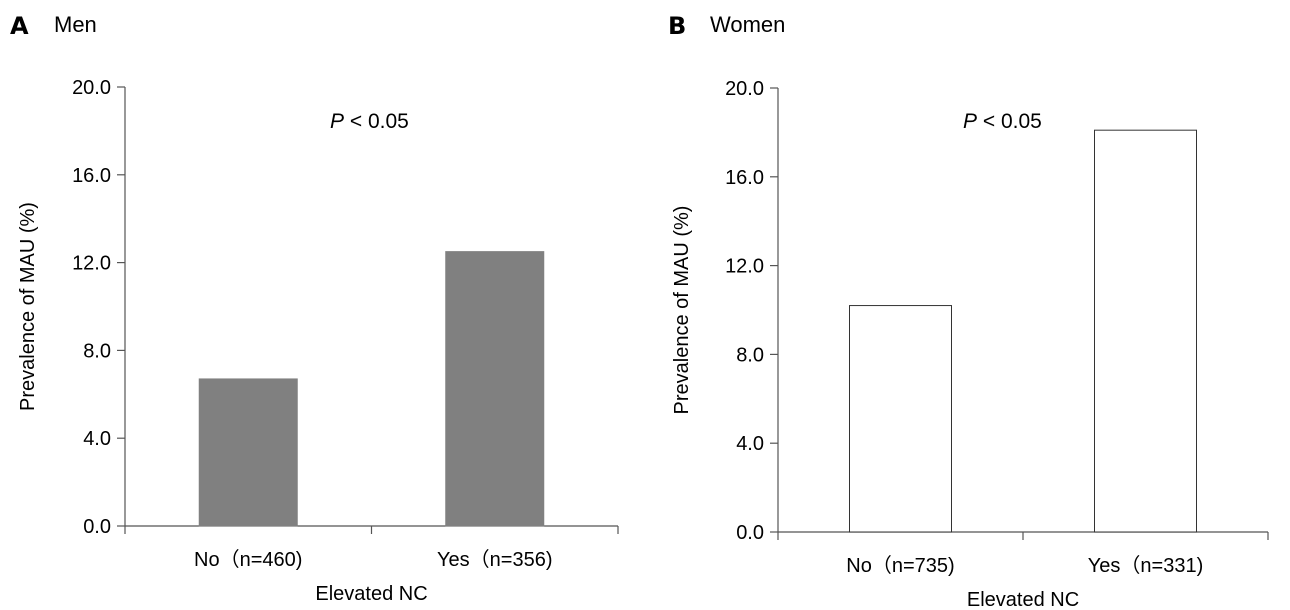  What do you see at coordinates (900, 565) in the screenshot?
I see `x-category-label: No（n=735)` at bounding box center [900, 565].